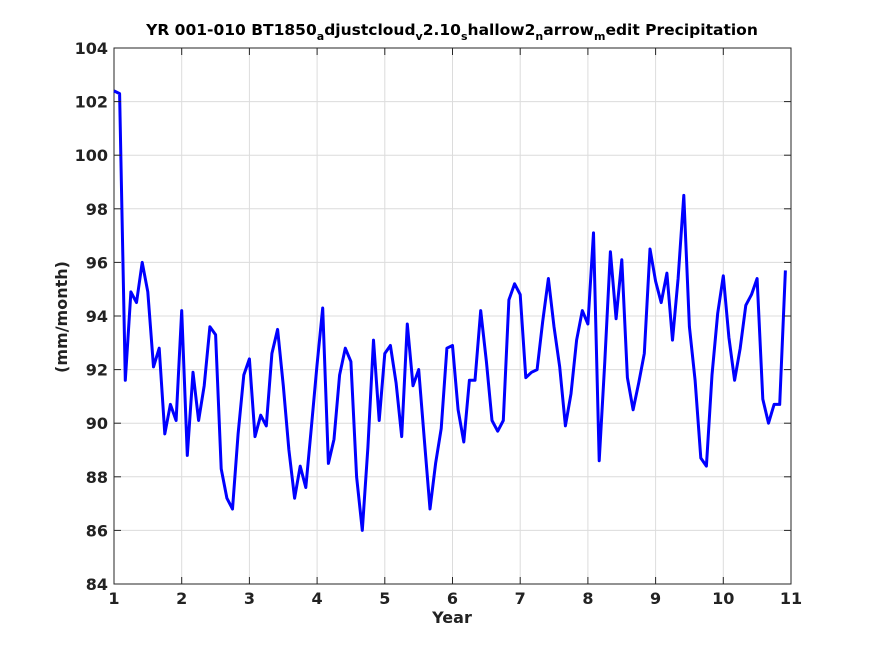 The height and width of the screenshot is (656, 875). Describe the element at coordinates (587, 598) in the screenshot. I see `x-tick-label: 8` at that location.